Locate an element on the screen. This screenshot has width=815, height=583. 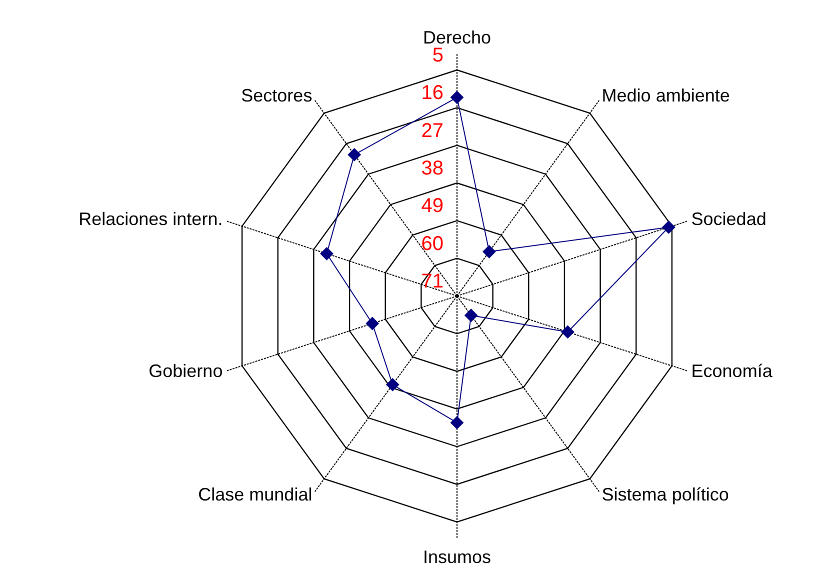
spoke-label: Relaciones intern. is located at coordinates (150, 218).